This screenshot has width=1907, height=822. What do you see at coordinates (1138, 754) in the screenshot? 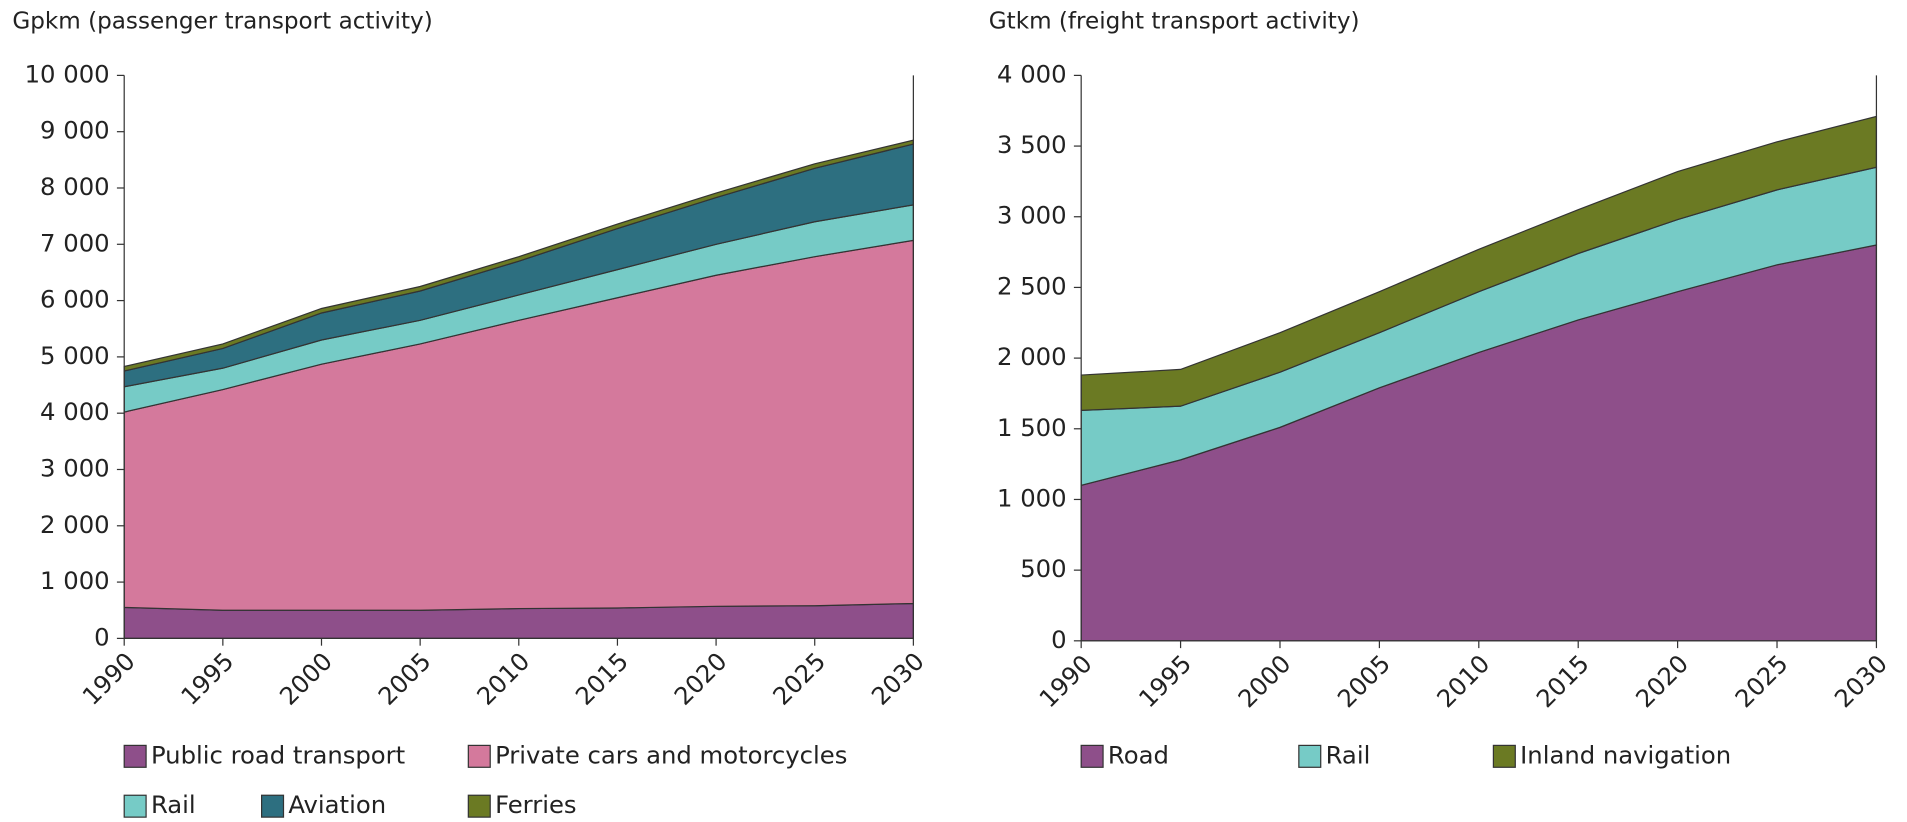
I see `legend-label: Road` at bounding box center [1138, 754].